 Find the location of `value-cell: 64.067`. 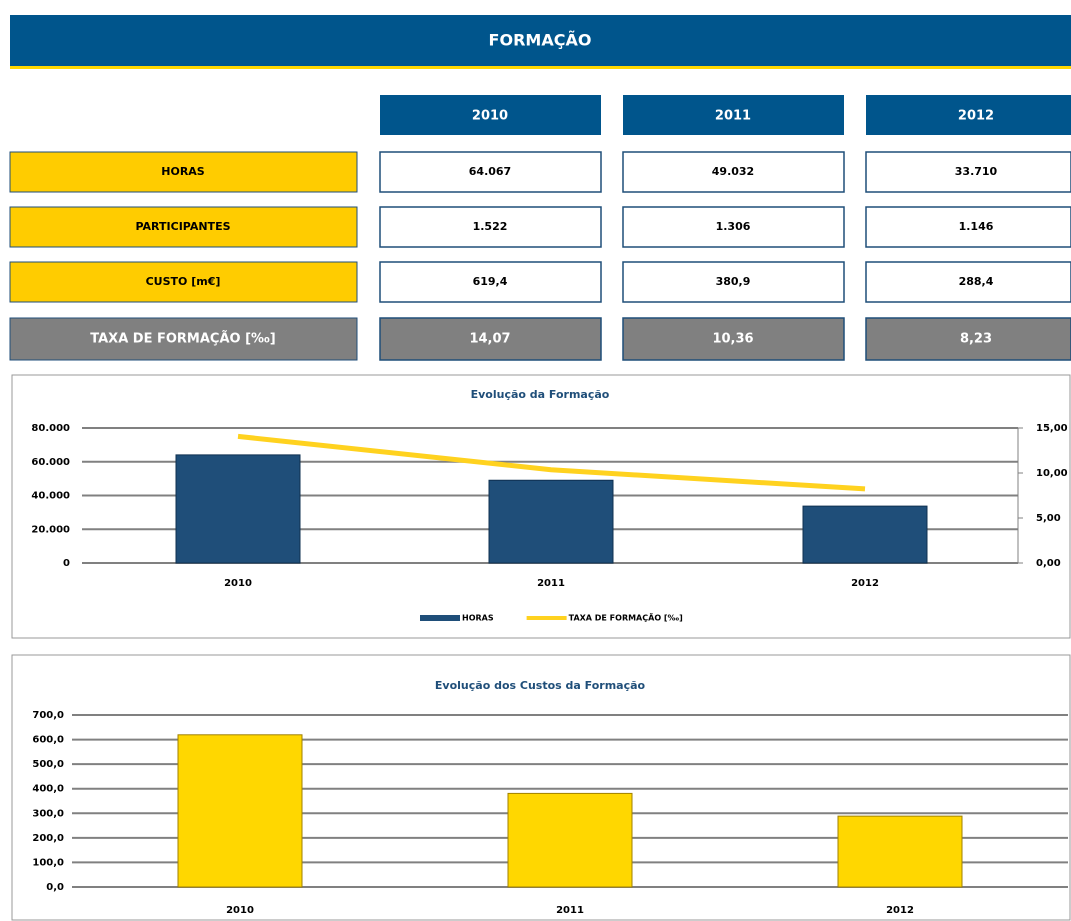

value-cell: 64.067 is located at coordinates (490, 171).